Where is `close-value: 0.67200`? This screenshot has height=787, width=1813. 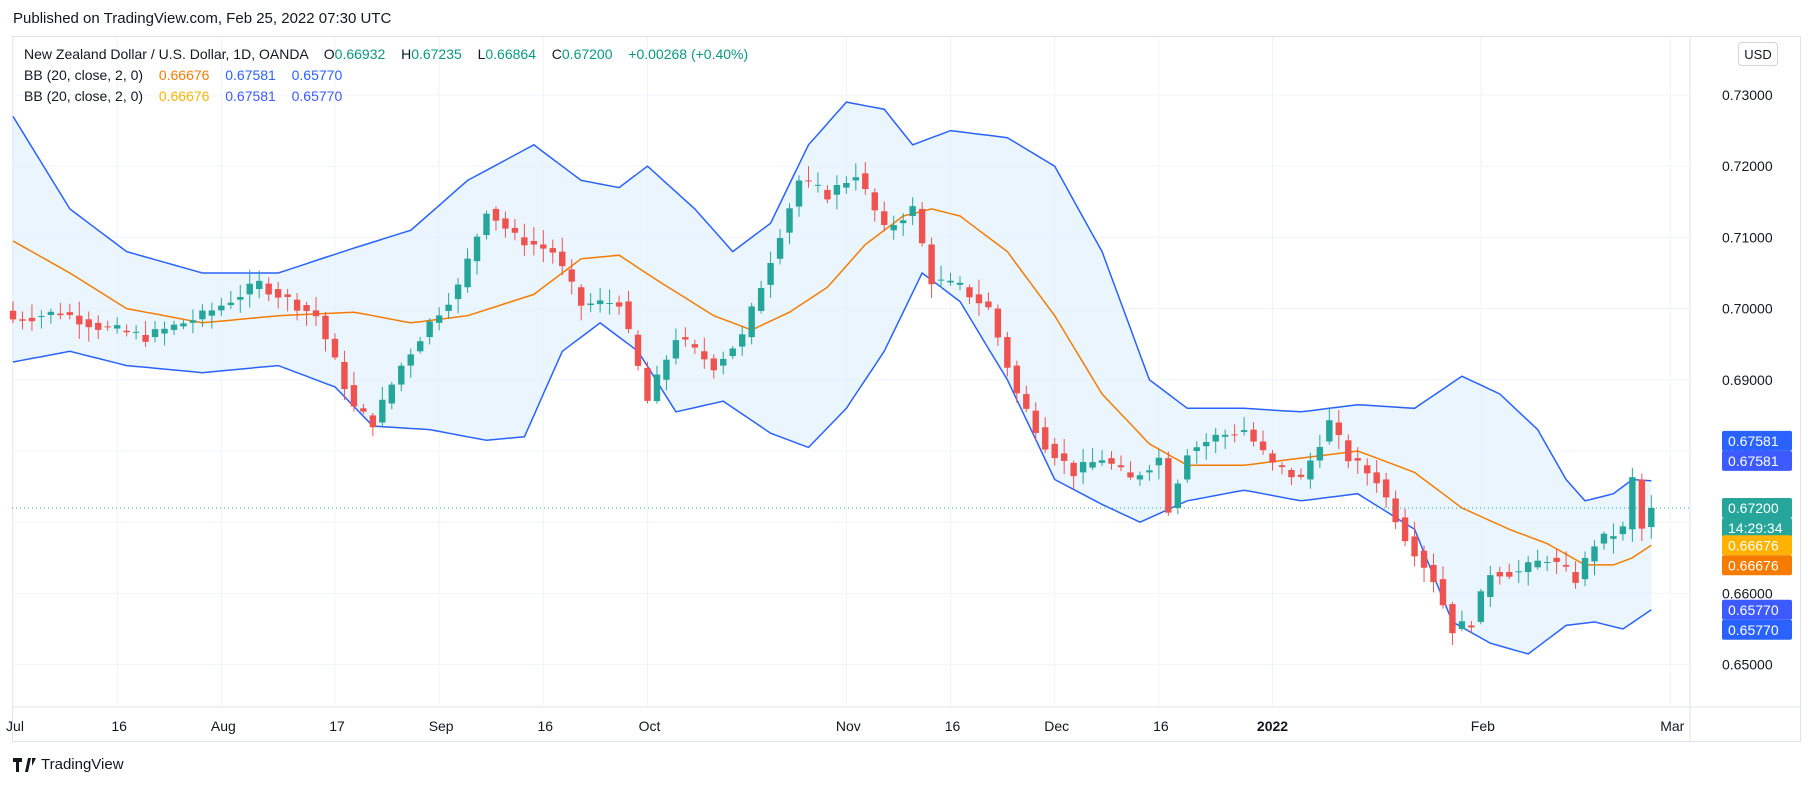
close-value: 0.67200 is located at coordinates (587, 54).